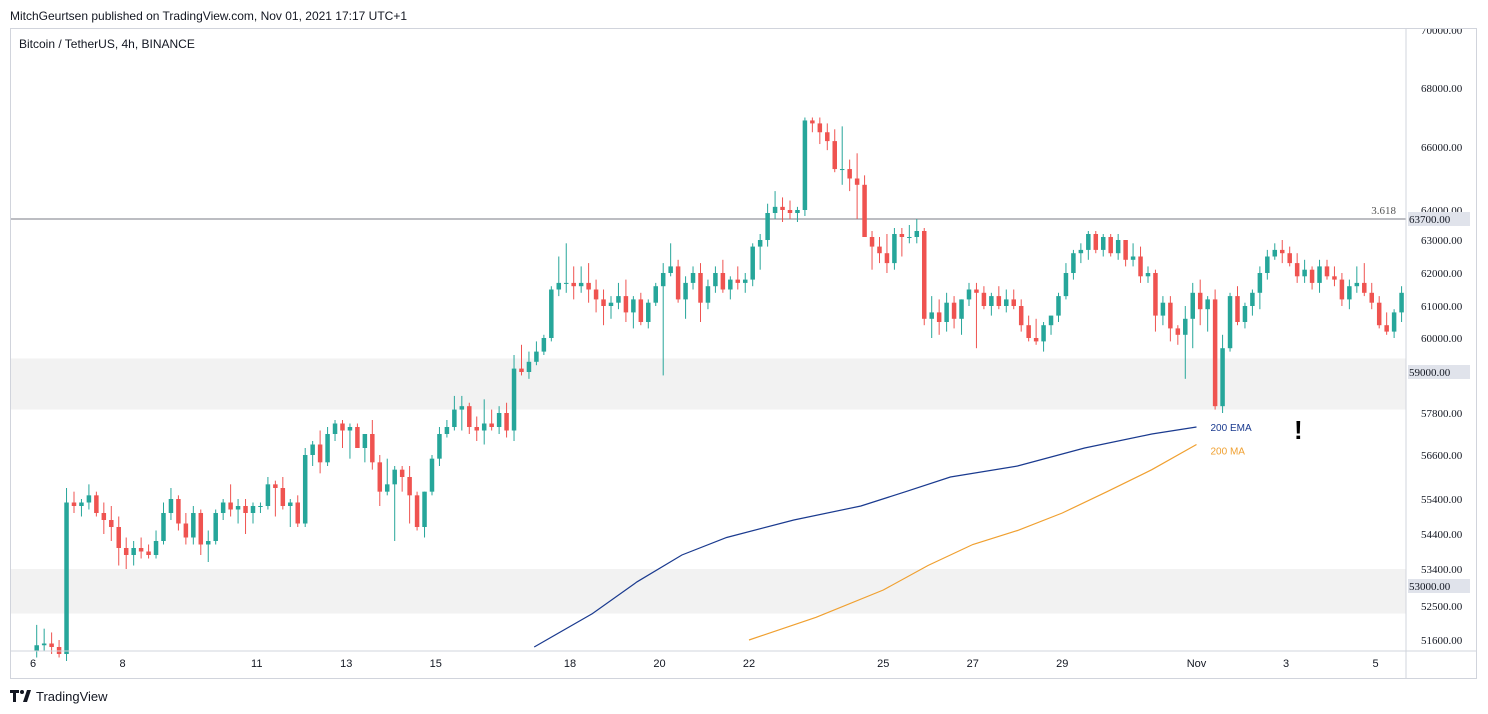 This screenshot has width=1488, height=714. What do you see at coordinates (1231, 428) in the screenshot?
I see `ema-200-label: 200 EMA` at bounding box center [1231, 428].